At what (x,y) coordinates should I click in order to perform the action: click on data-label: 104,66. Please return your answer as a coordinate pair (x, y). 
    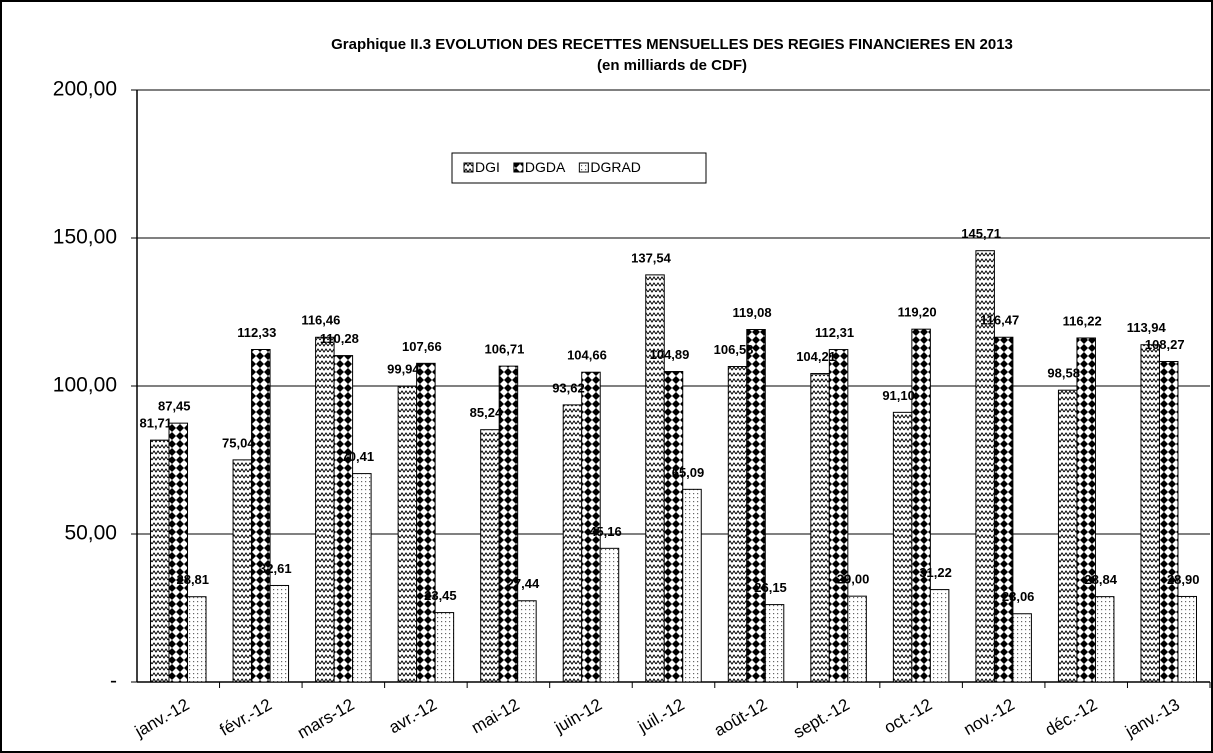
    Looking at the image, I should click on (587, 355).